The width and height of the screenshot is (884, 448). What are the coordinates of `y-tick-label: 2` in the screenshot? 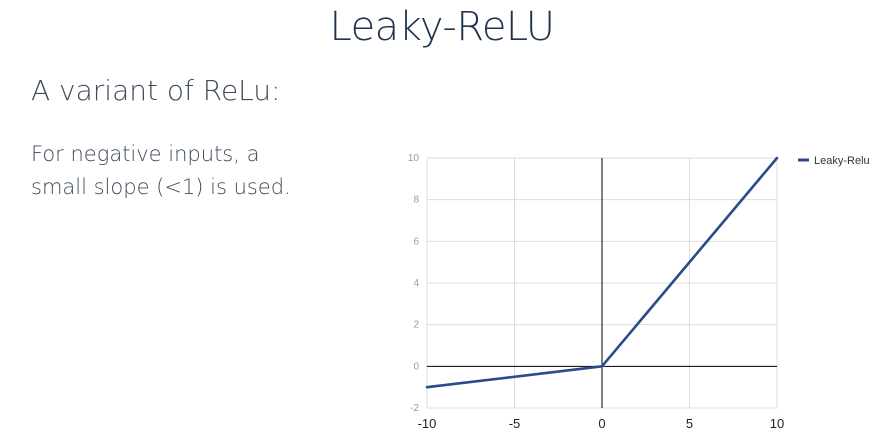 It's located at (416, 325).